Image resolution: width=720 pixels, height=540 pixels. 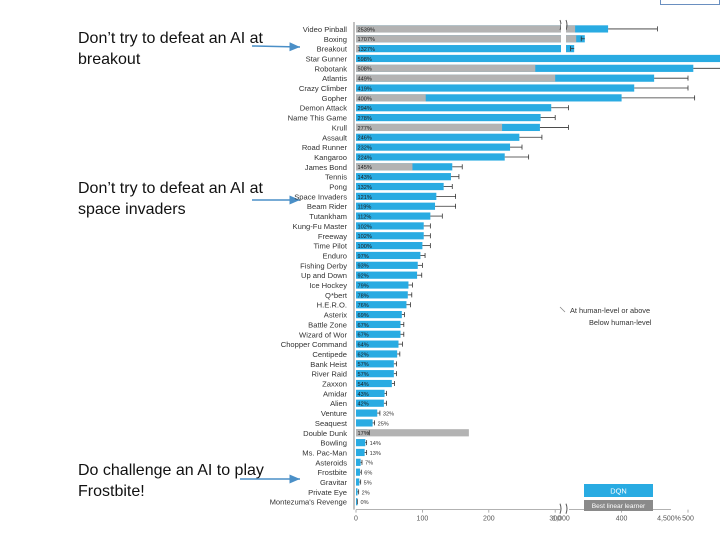 What do you see at coordinates (363, 355) in the screenshot?
I see `percent-label: 62%` at bounding box center [363, 355].